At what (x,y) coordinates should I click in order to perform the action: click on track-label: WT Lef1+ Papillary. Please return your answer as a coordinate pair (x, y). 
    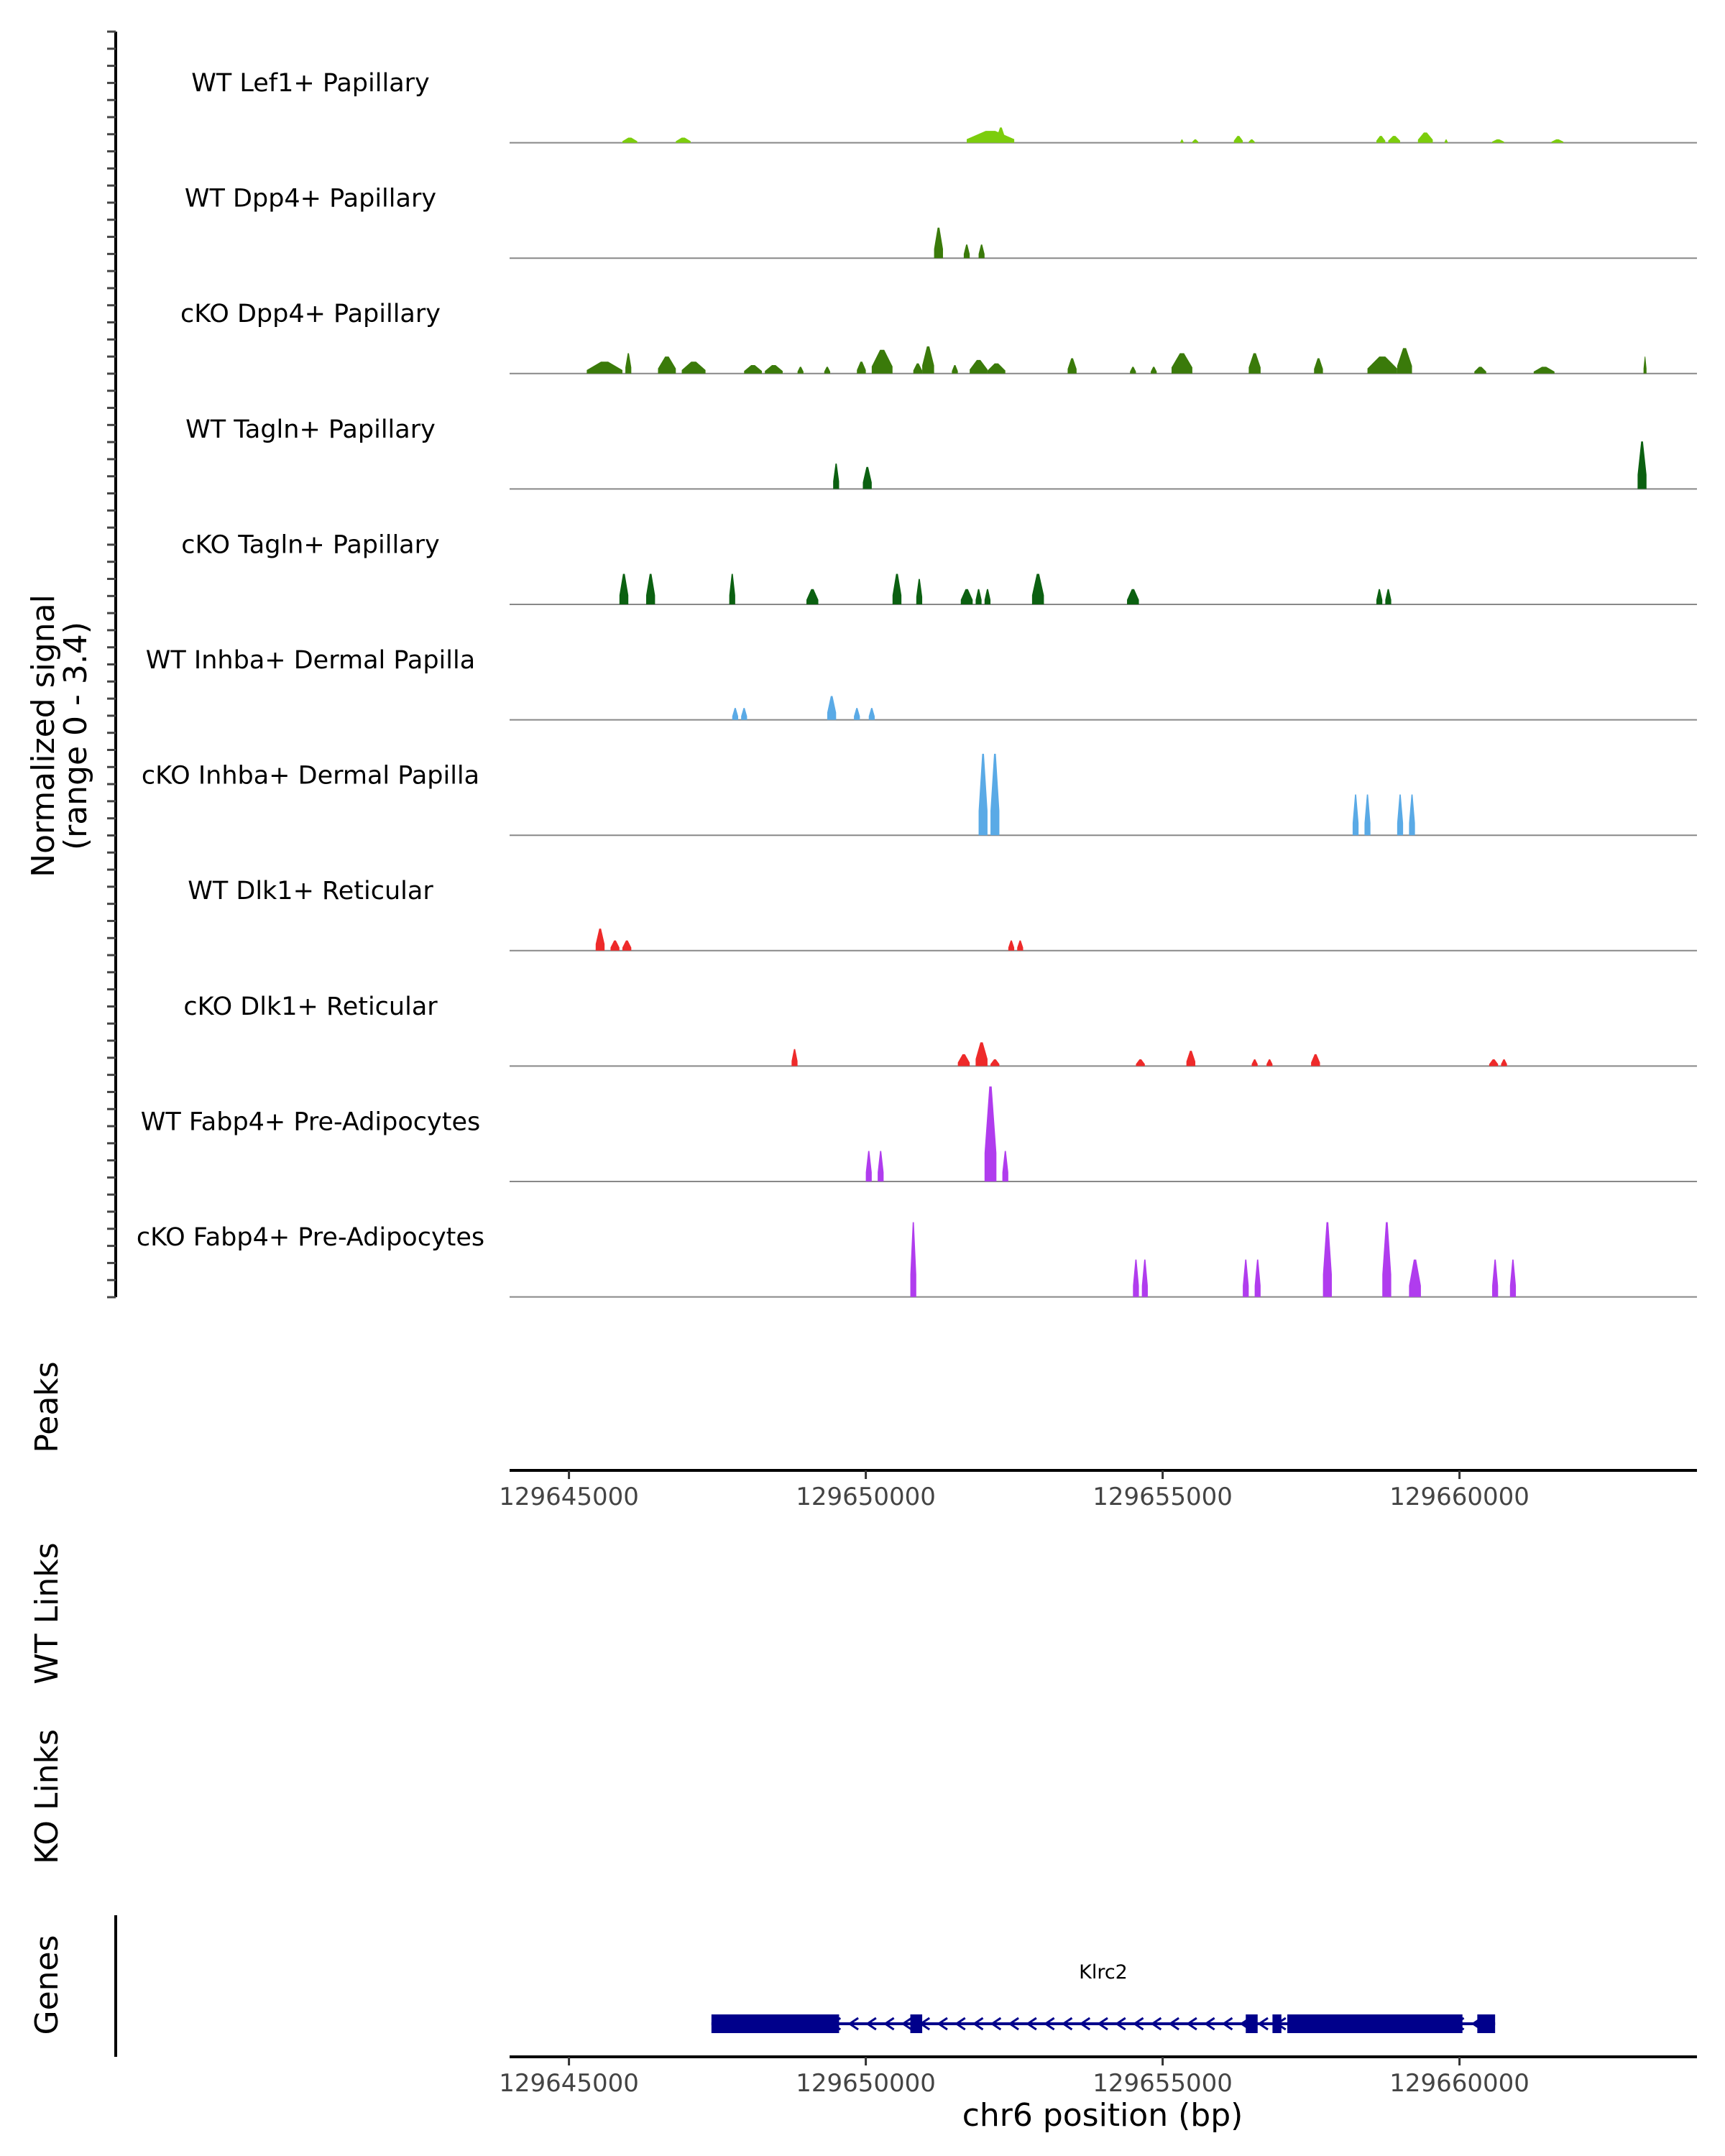
    Looking at the image, I should click on (310, 83).